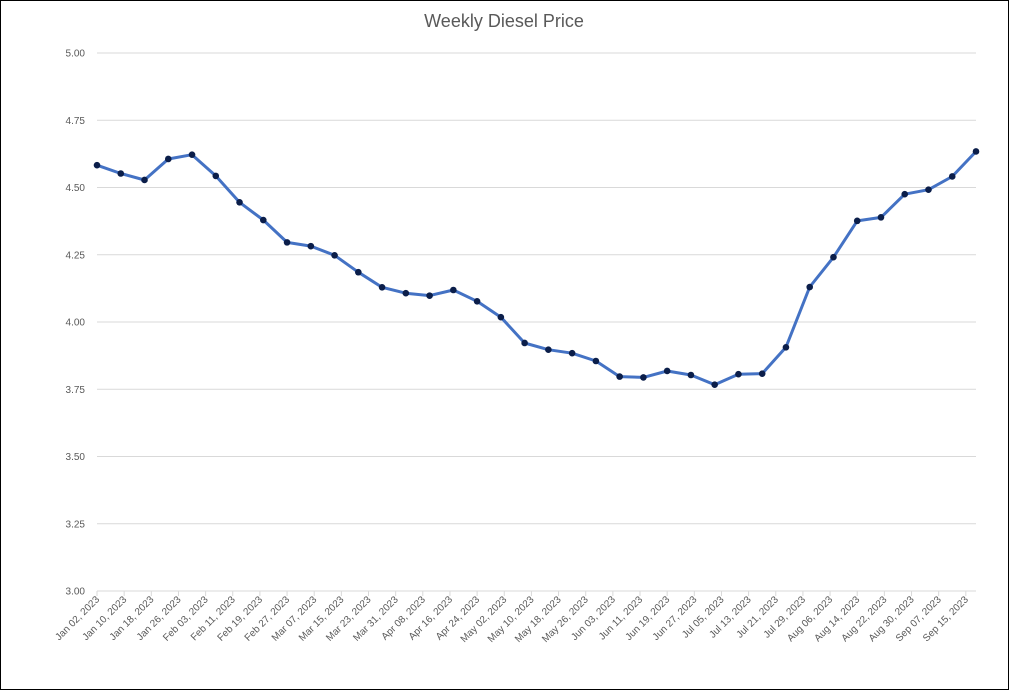  I want to click on y-tick-label: 4.75, so click(76, 121).